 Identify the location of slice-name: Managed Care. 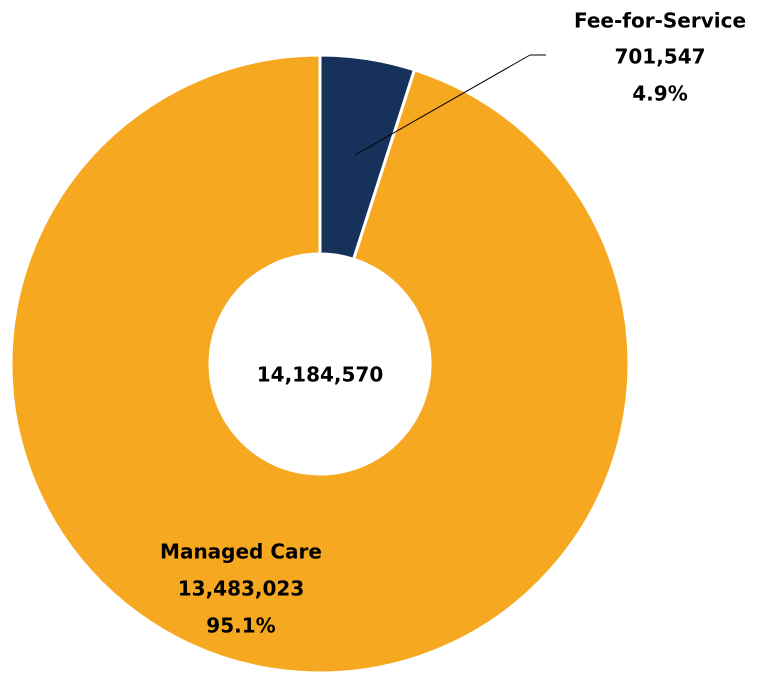
(241, 552).